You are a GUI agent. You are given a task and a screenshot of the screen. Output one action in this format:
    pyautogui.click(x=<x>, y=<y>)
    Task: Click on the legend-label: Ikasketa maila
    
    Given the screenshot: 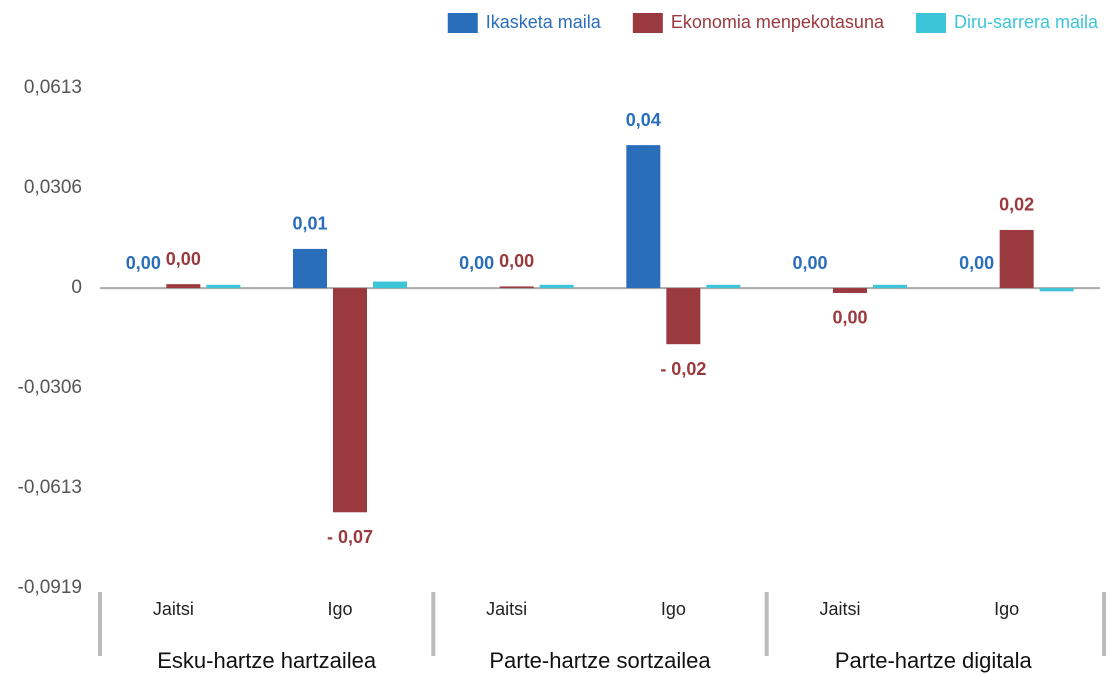 What is the action you would take?
    pyautogui.click(x=544, y=22)
    